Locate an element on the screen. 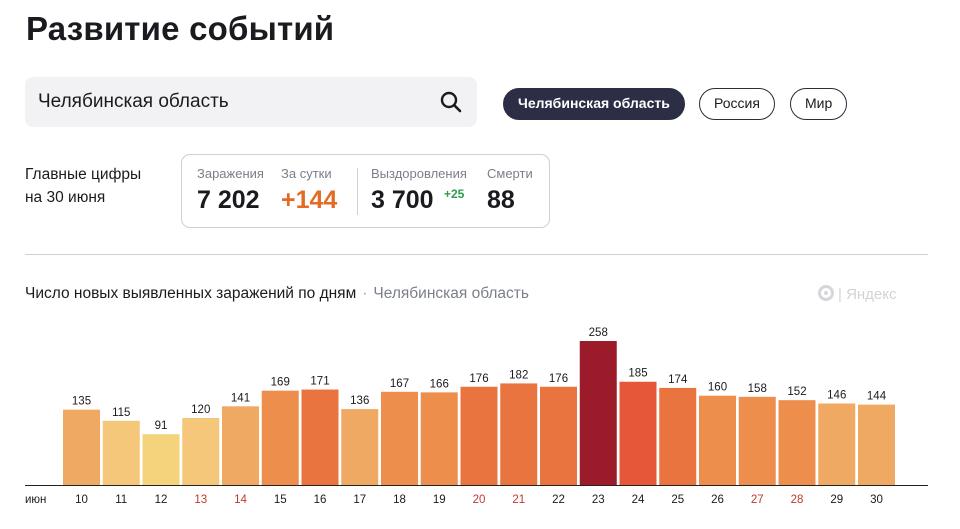  section-divider is located at coordinates (476, 254).